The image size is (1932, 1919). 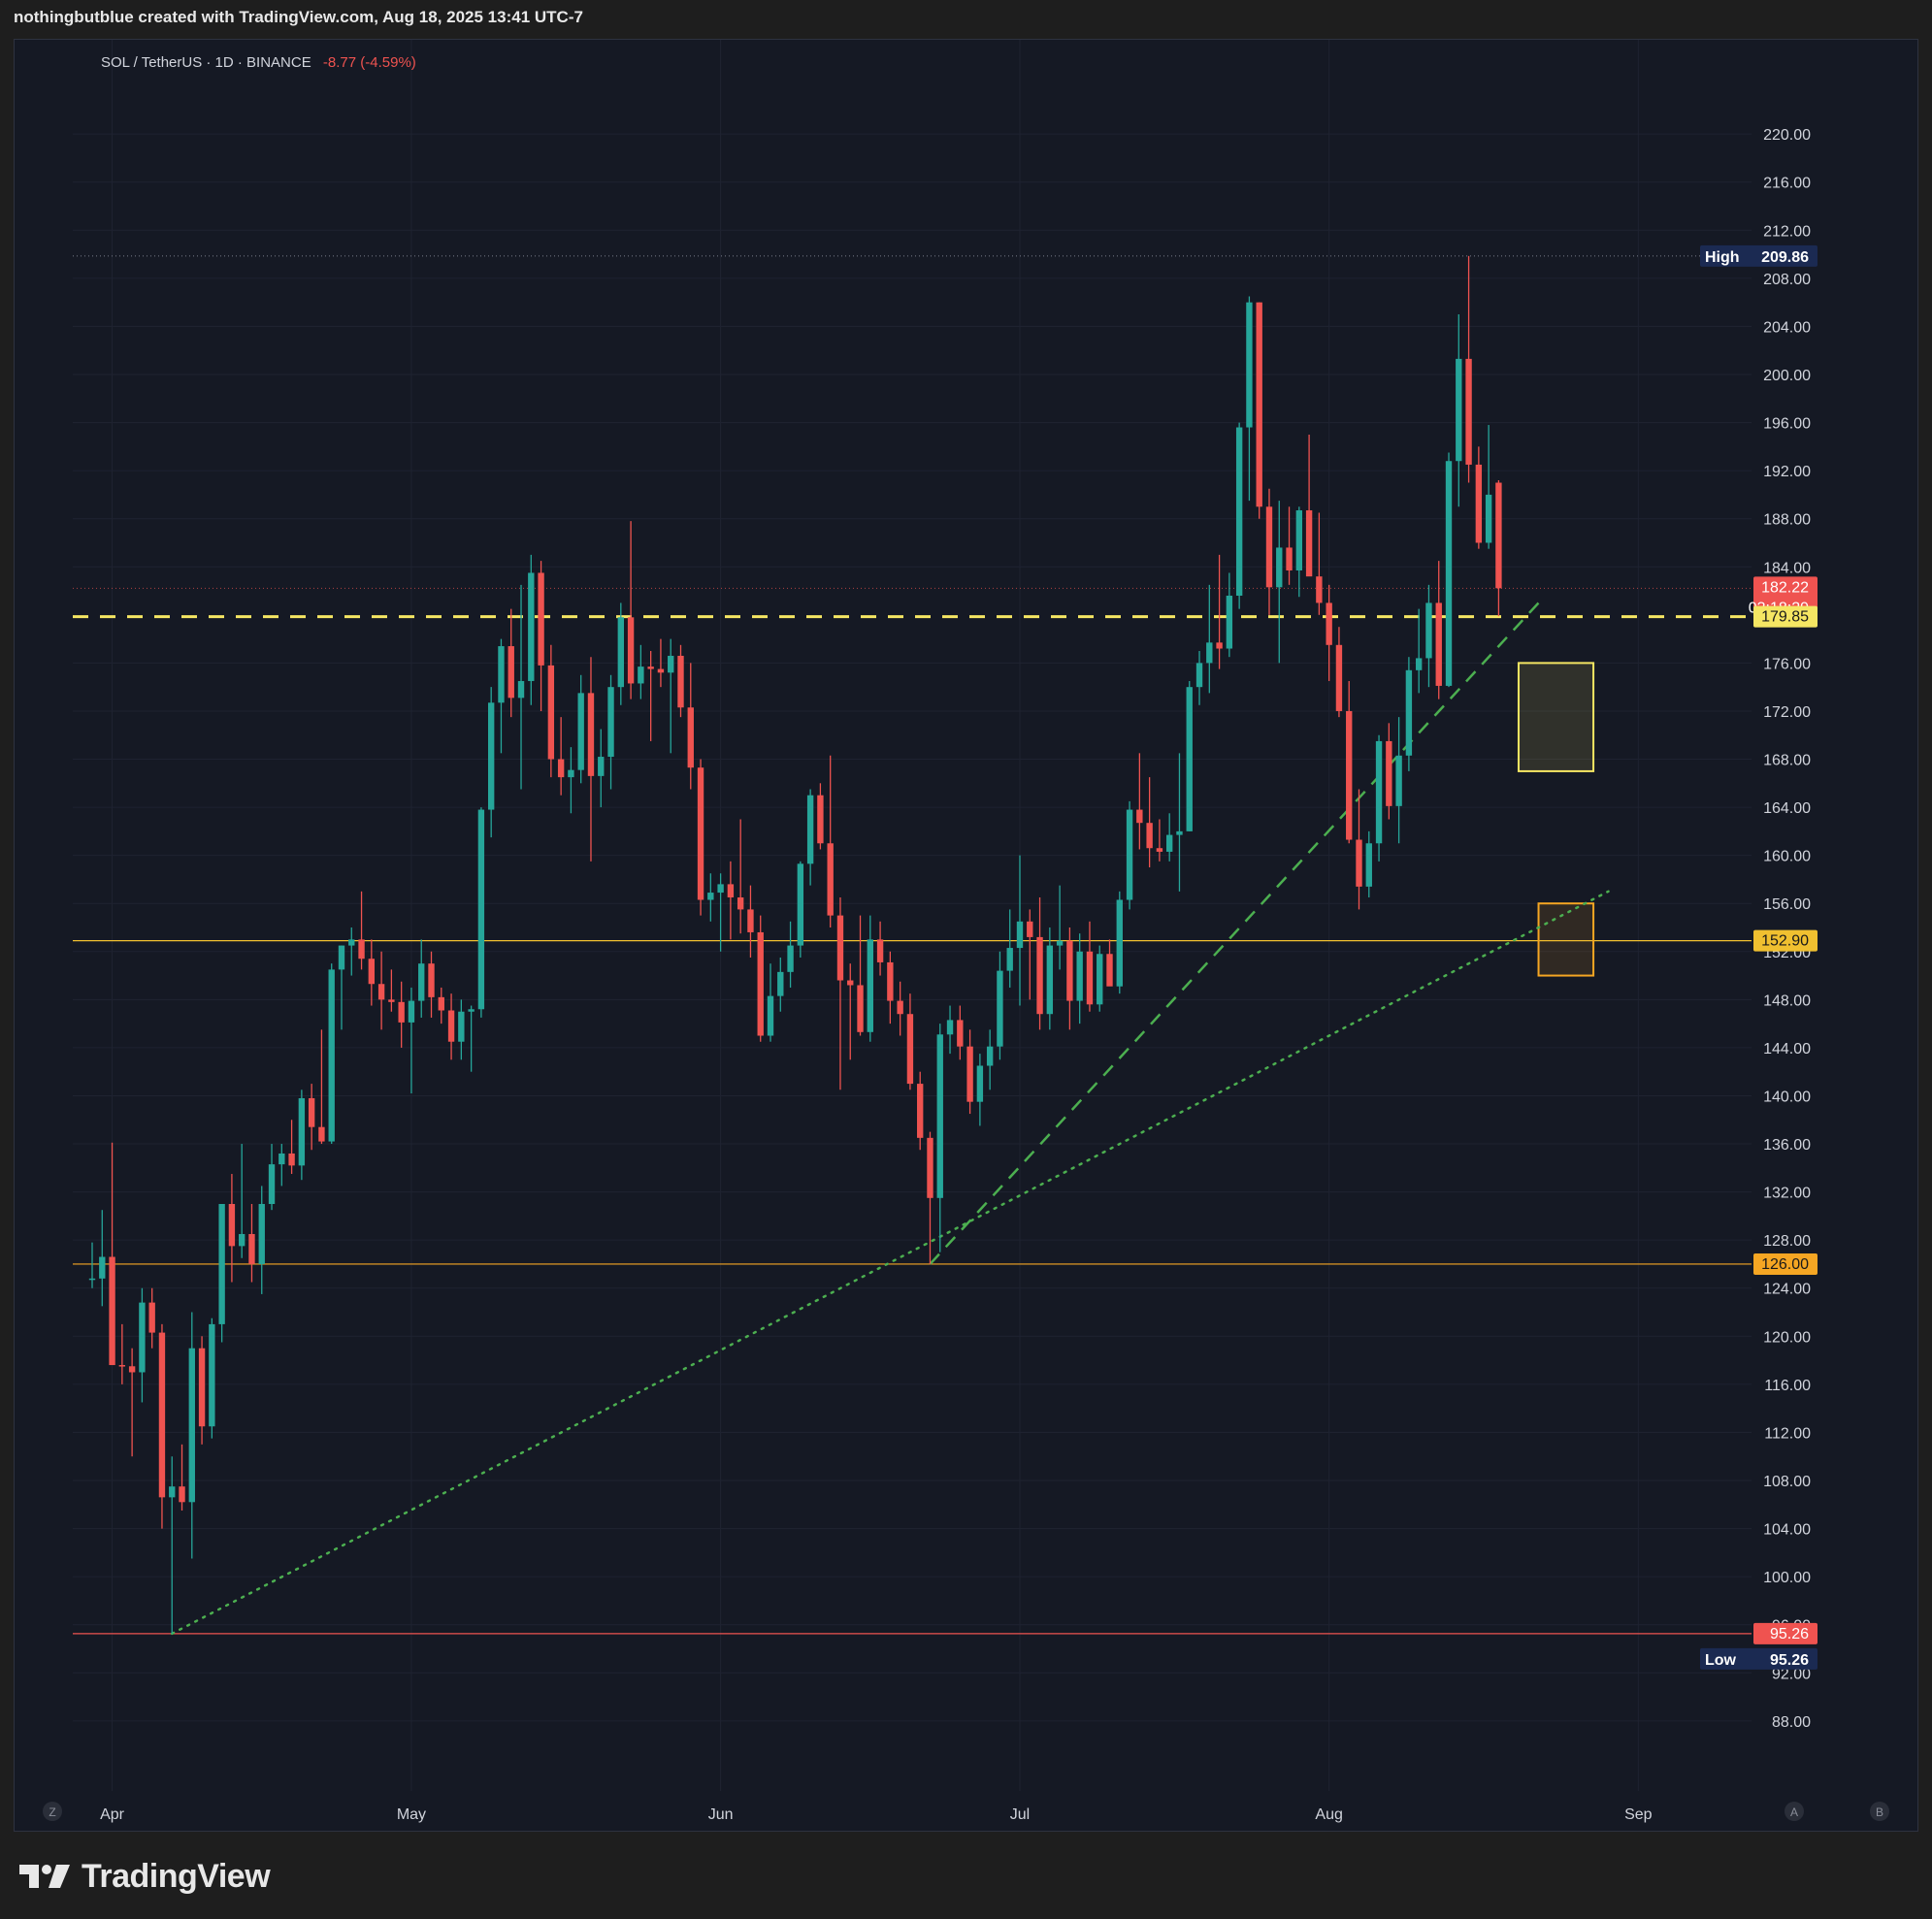 I want to click on auto-scale-button, so click(x=1794, y=1811).